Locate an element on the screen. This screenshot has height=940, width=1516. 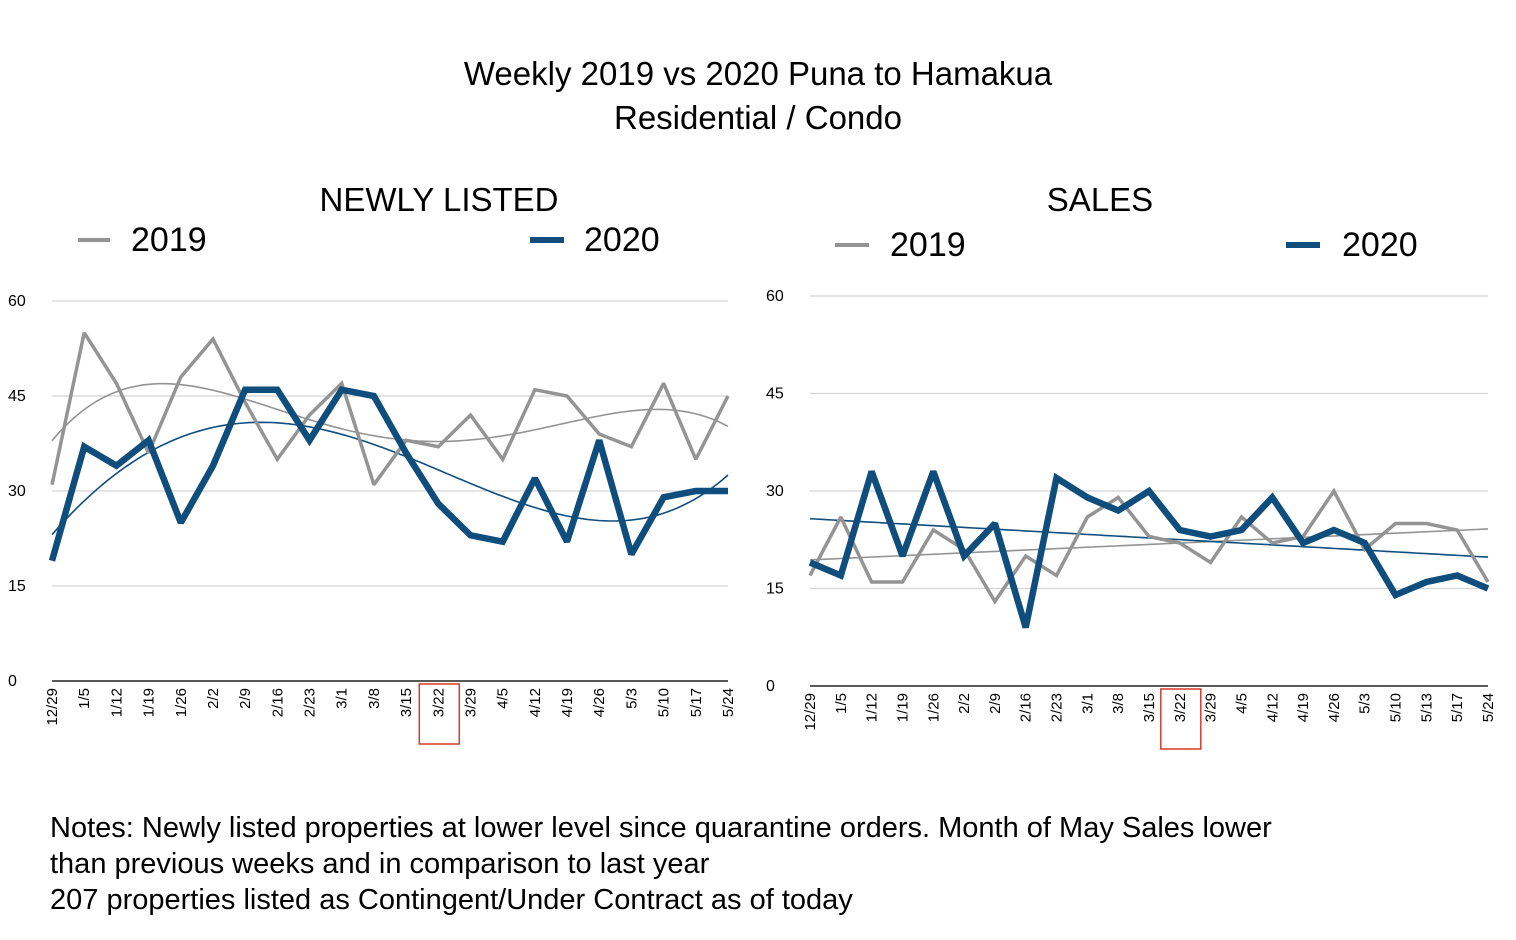
sales-x-tick-label: 5/17 is located at coordinates (1457, 707).